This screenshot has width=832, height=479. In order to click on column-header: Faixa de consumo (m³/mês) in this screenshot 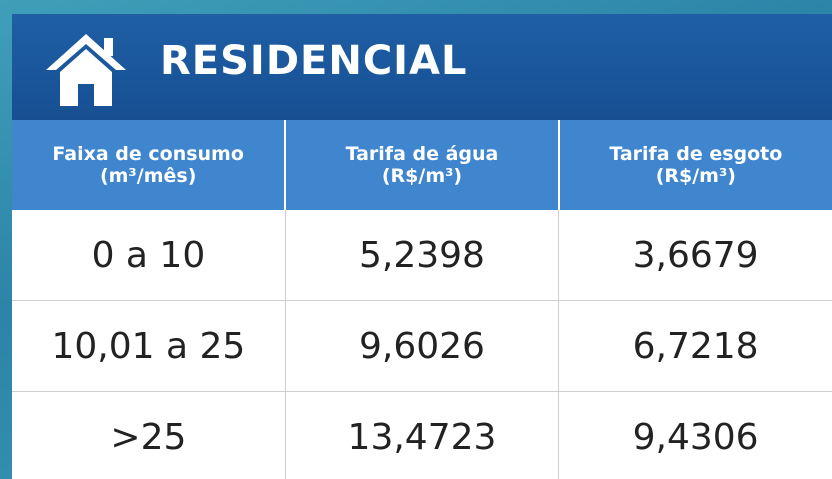, I will do `click(149, 165)`.